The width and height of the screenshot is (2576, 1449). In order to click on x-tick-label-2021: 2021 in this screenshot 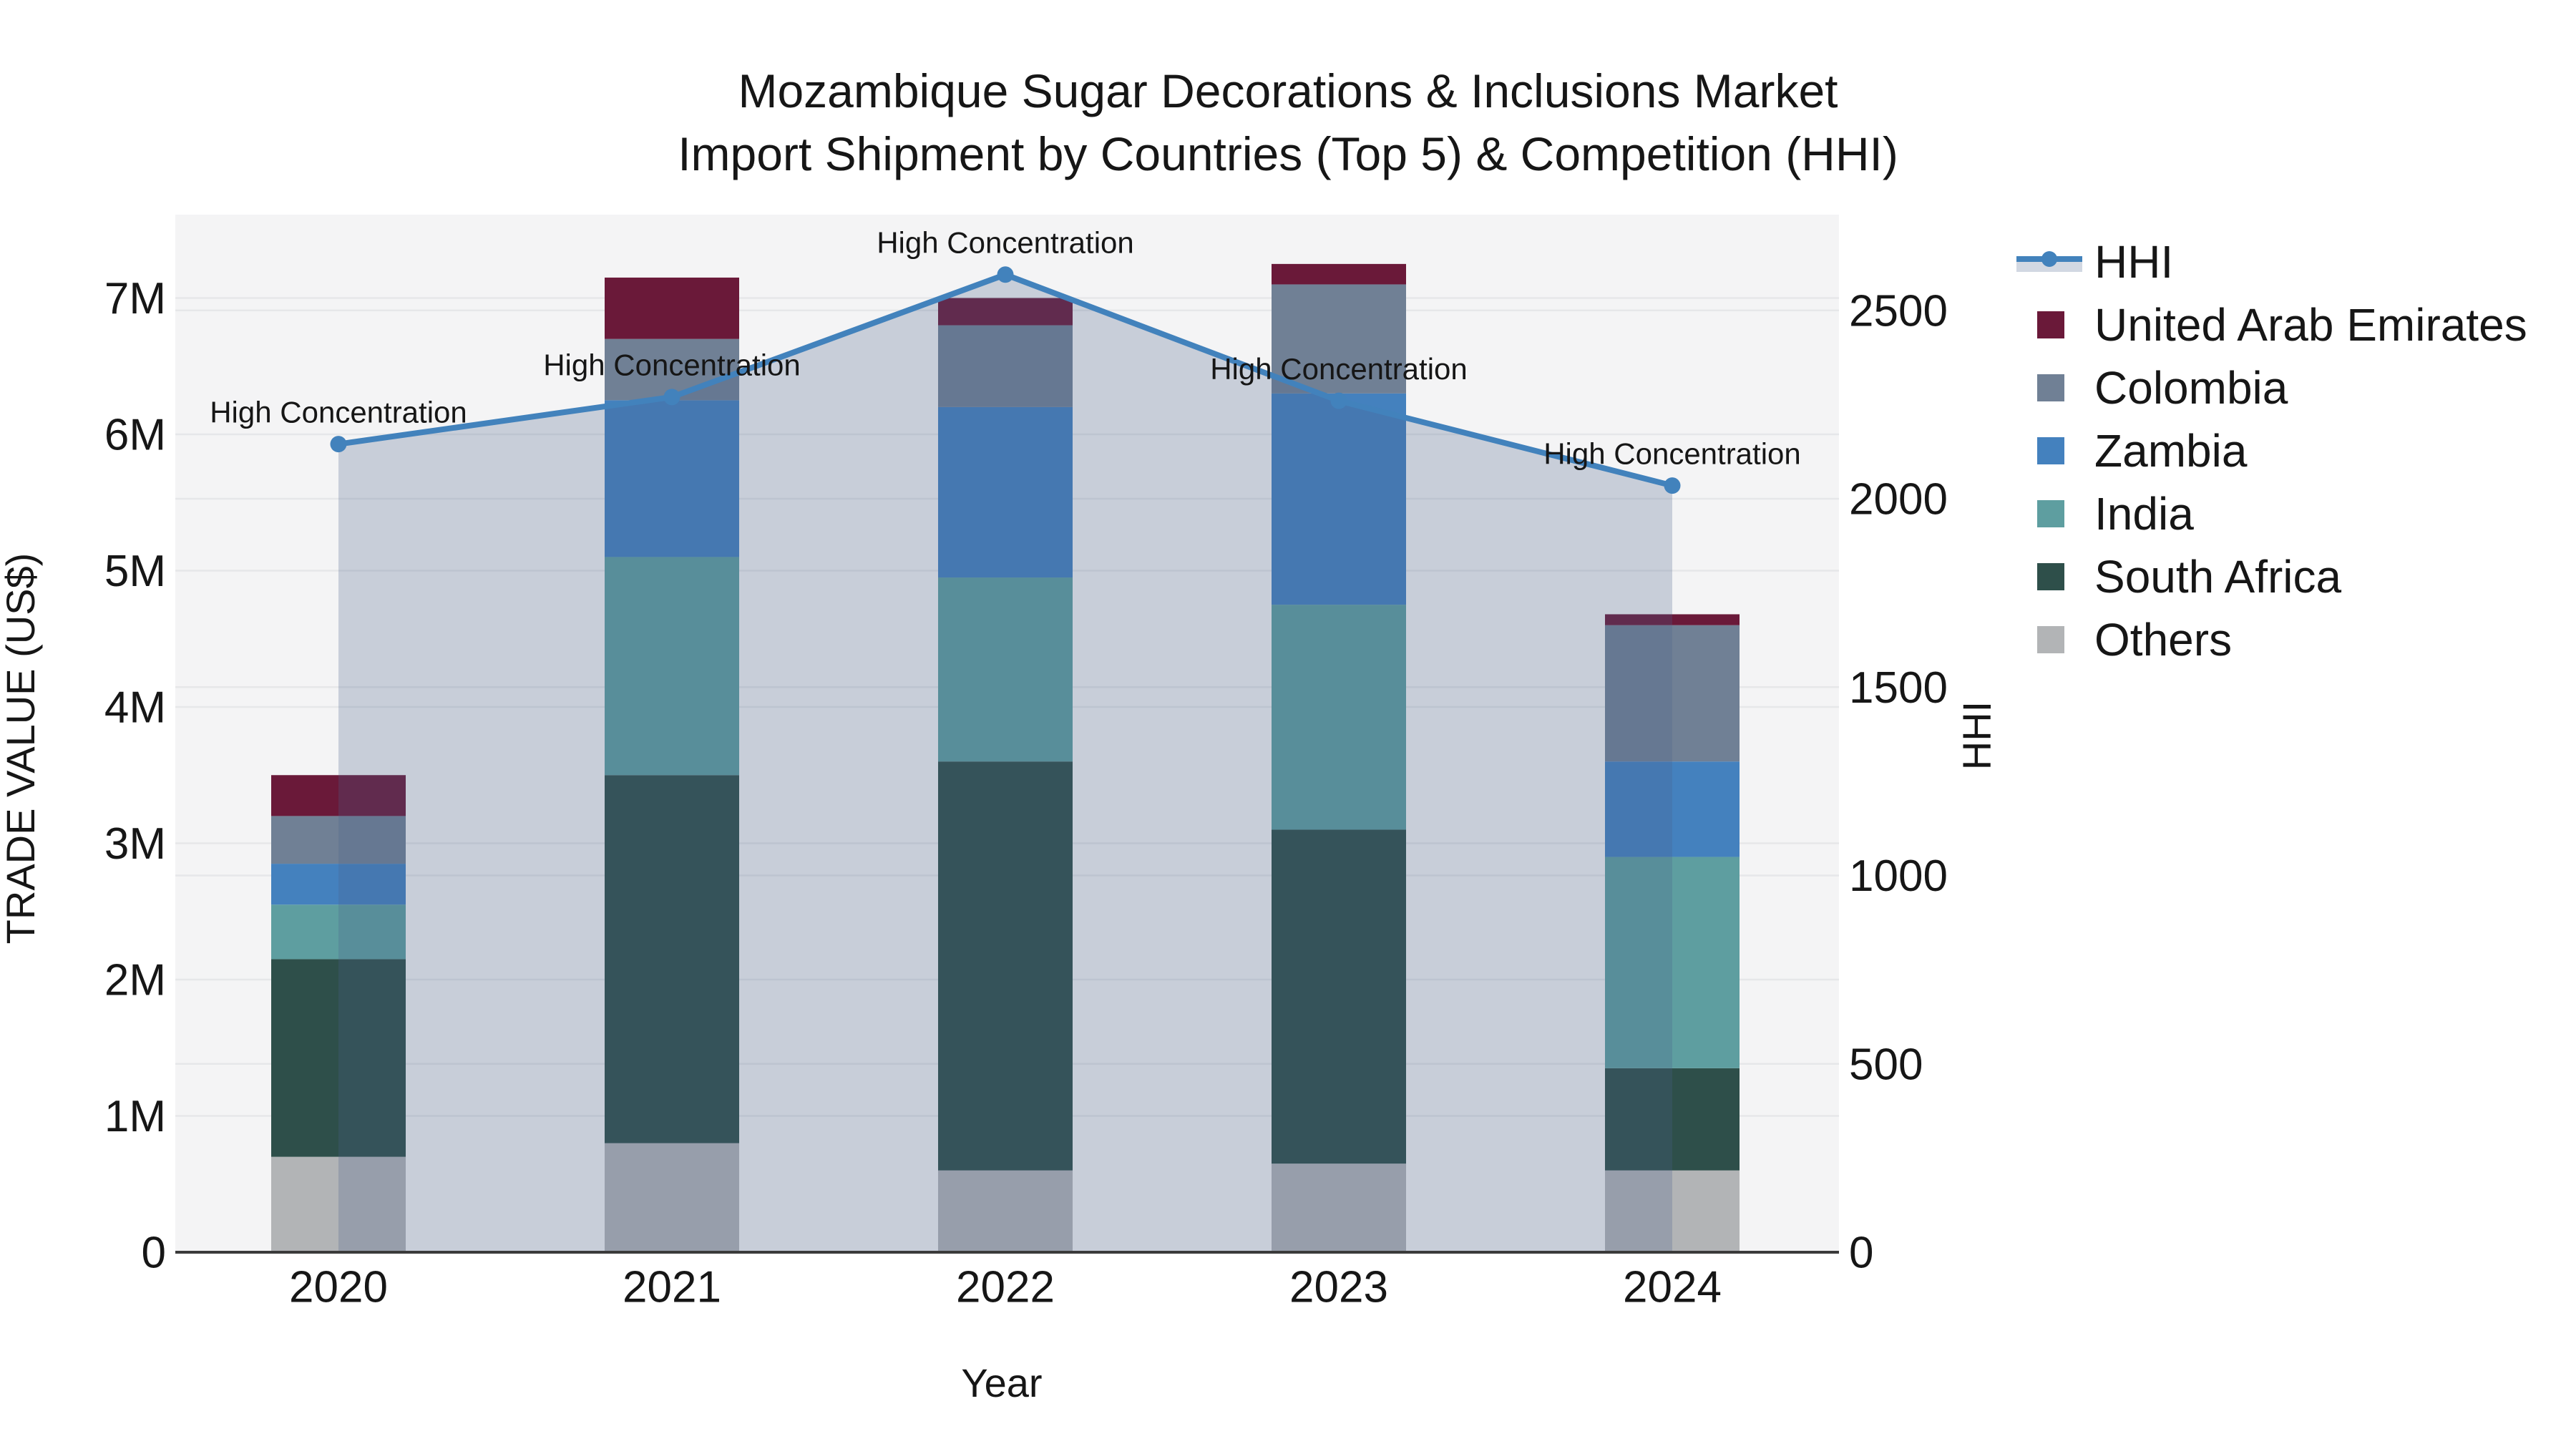, I will do `click(672, 1287)`.